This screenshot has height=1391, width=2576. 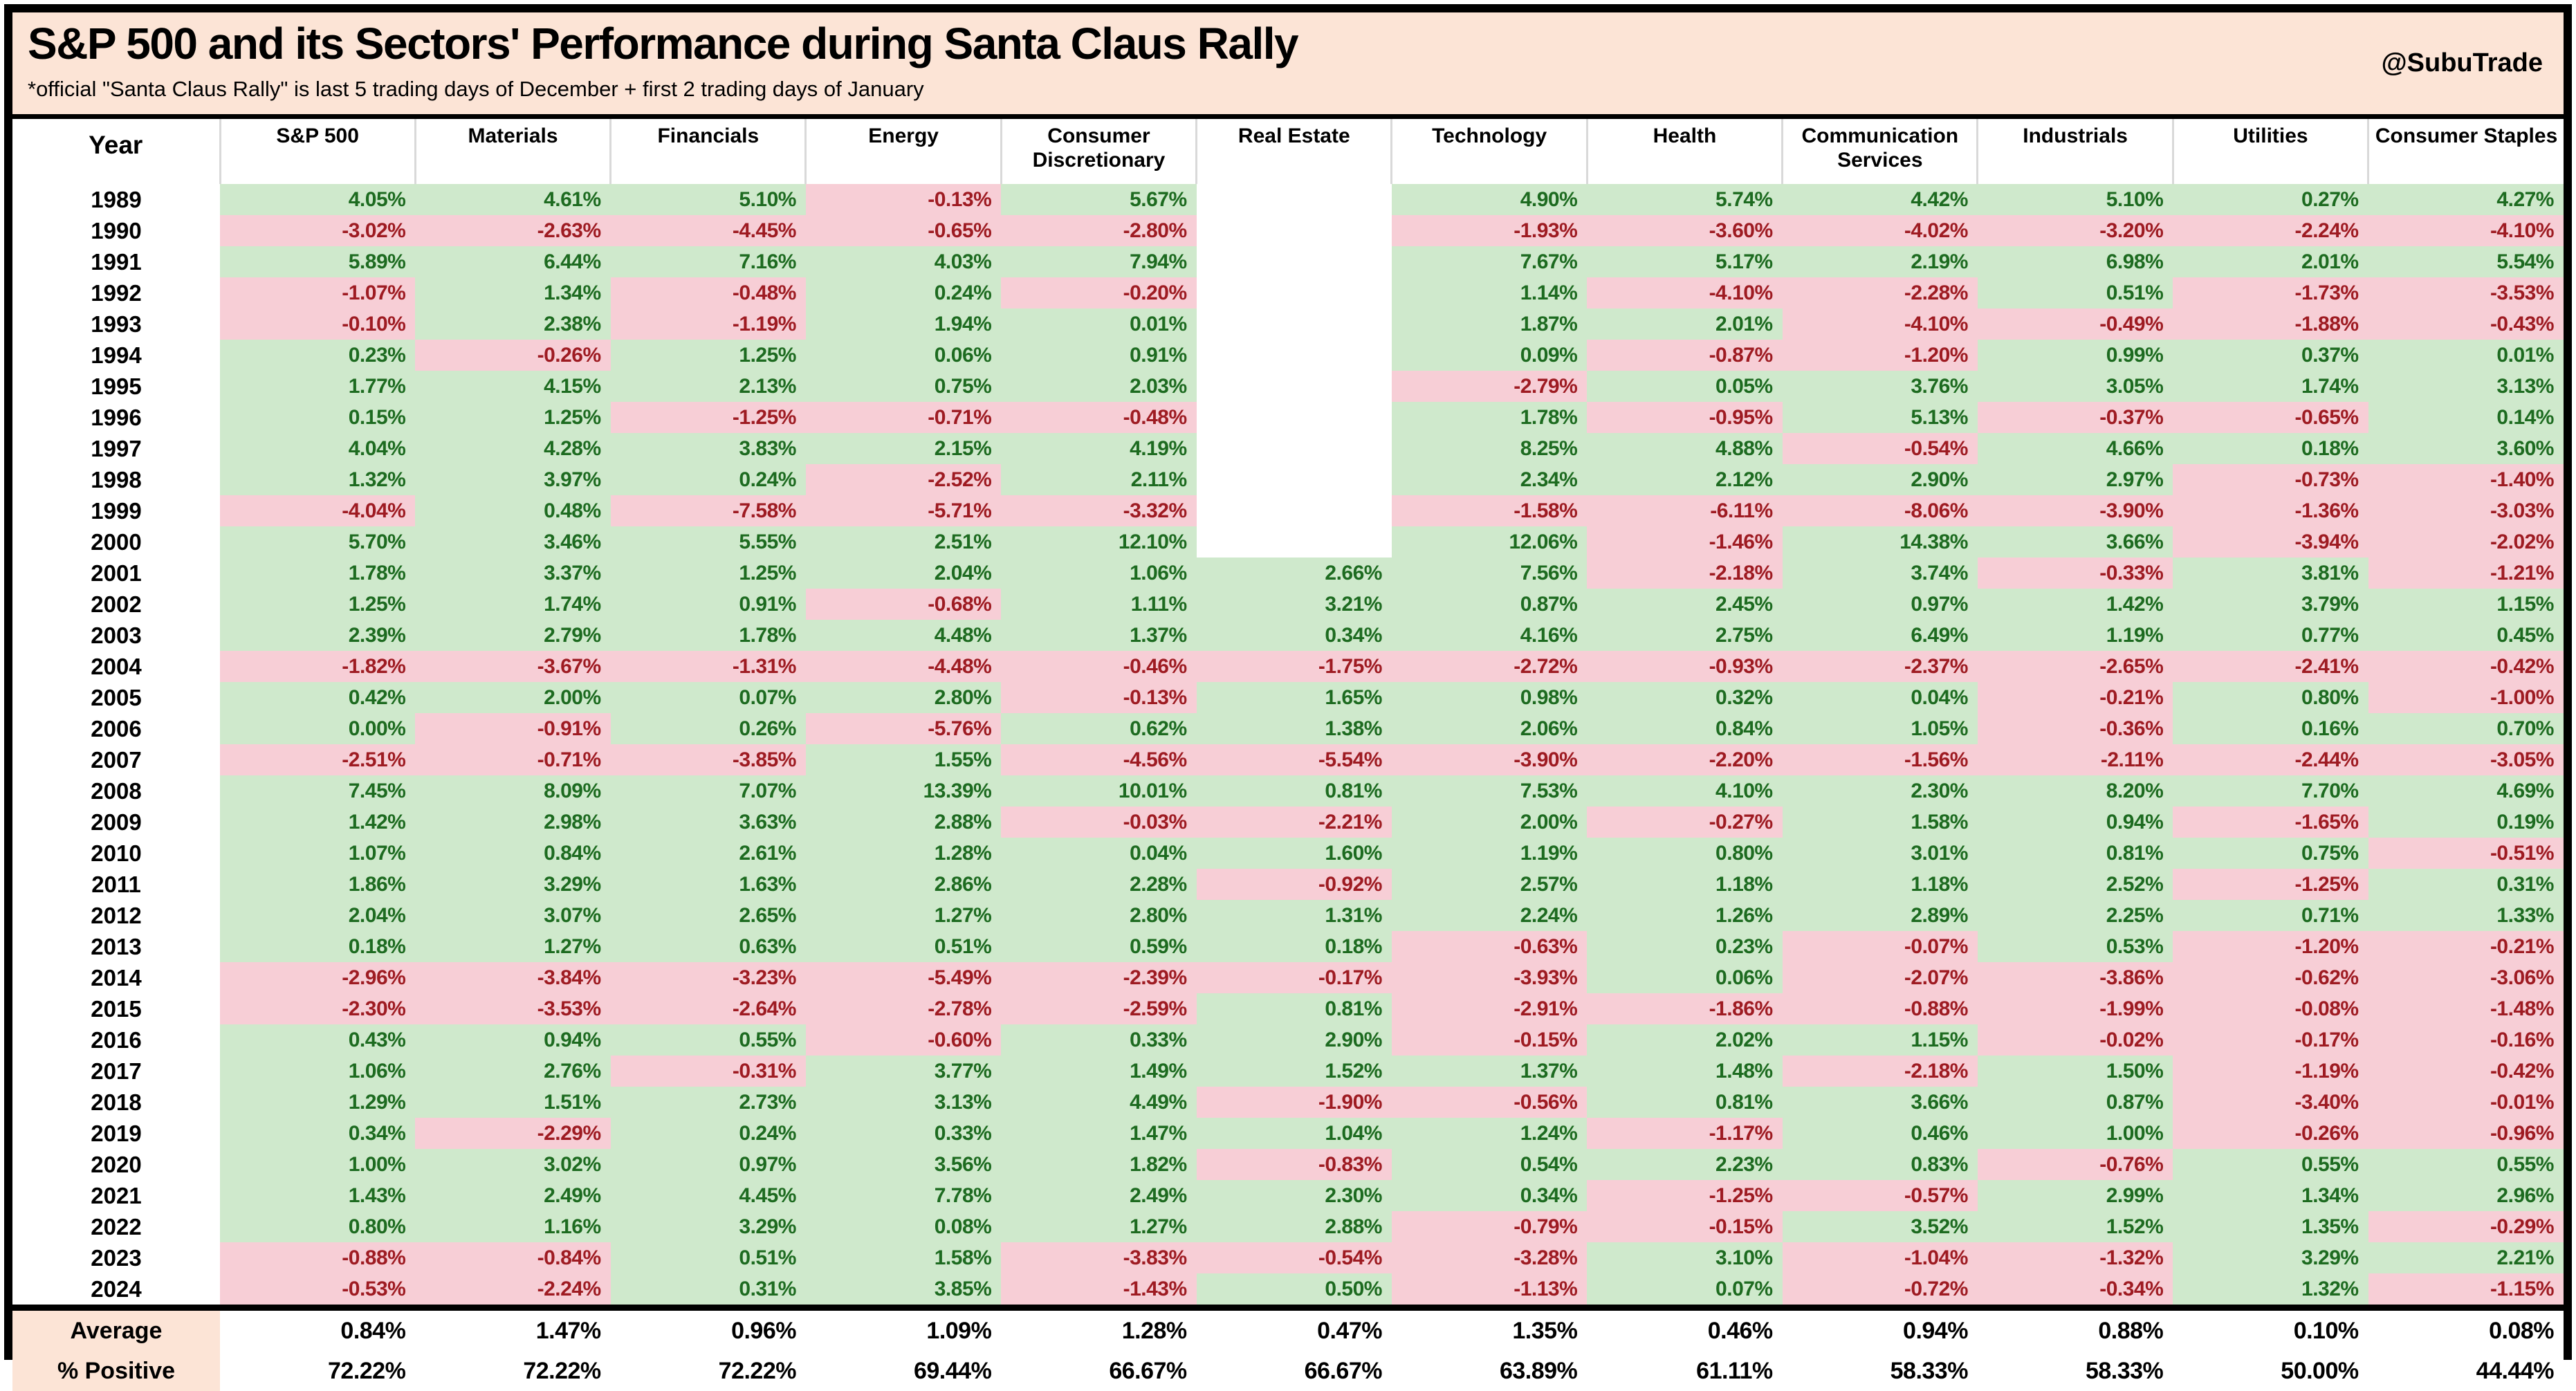 I want to click on column-header: Materials, so click(x=512, y=151).